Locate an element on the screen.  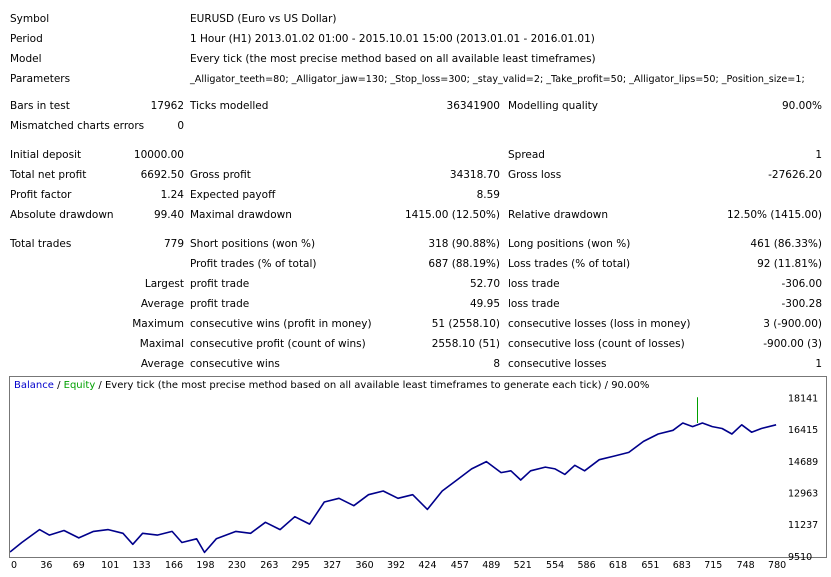
x-tick-label: 586 is located at coordinates (586, 565).